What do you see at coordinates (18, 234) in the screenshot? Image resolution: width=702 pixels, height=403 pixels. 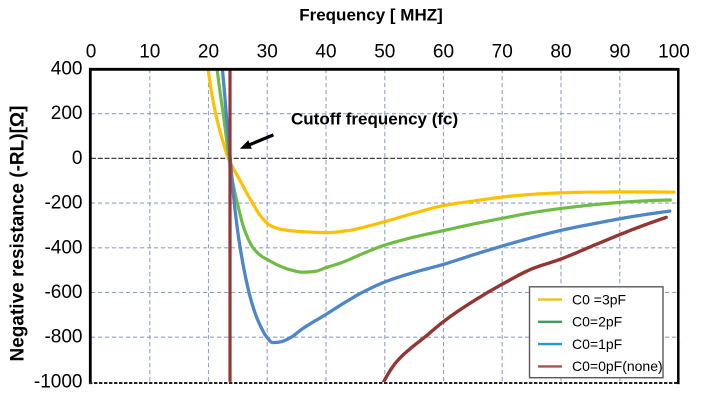 I see `svg-text: Negative resistance (-RL)[Ω]` at bounding box center [18, 234].